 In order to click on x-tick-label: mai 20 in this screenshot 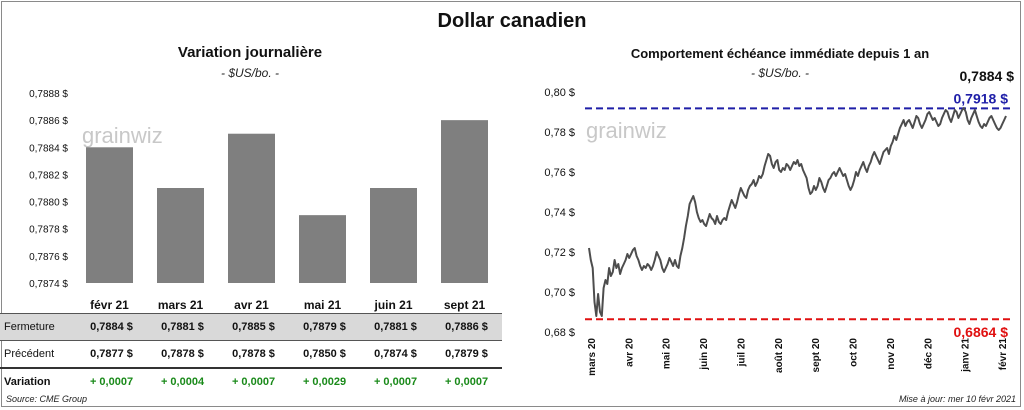, I will do `click(667, 354)`.